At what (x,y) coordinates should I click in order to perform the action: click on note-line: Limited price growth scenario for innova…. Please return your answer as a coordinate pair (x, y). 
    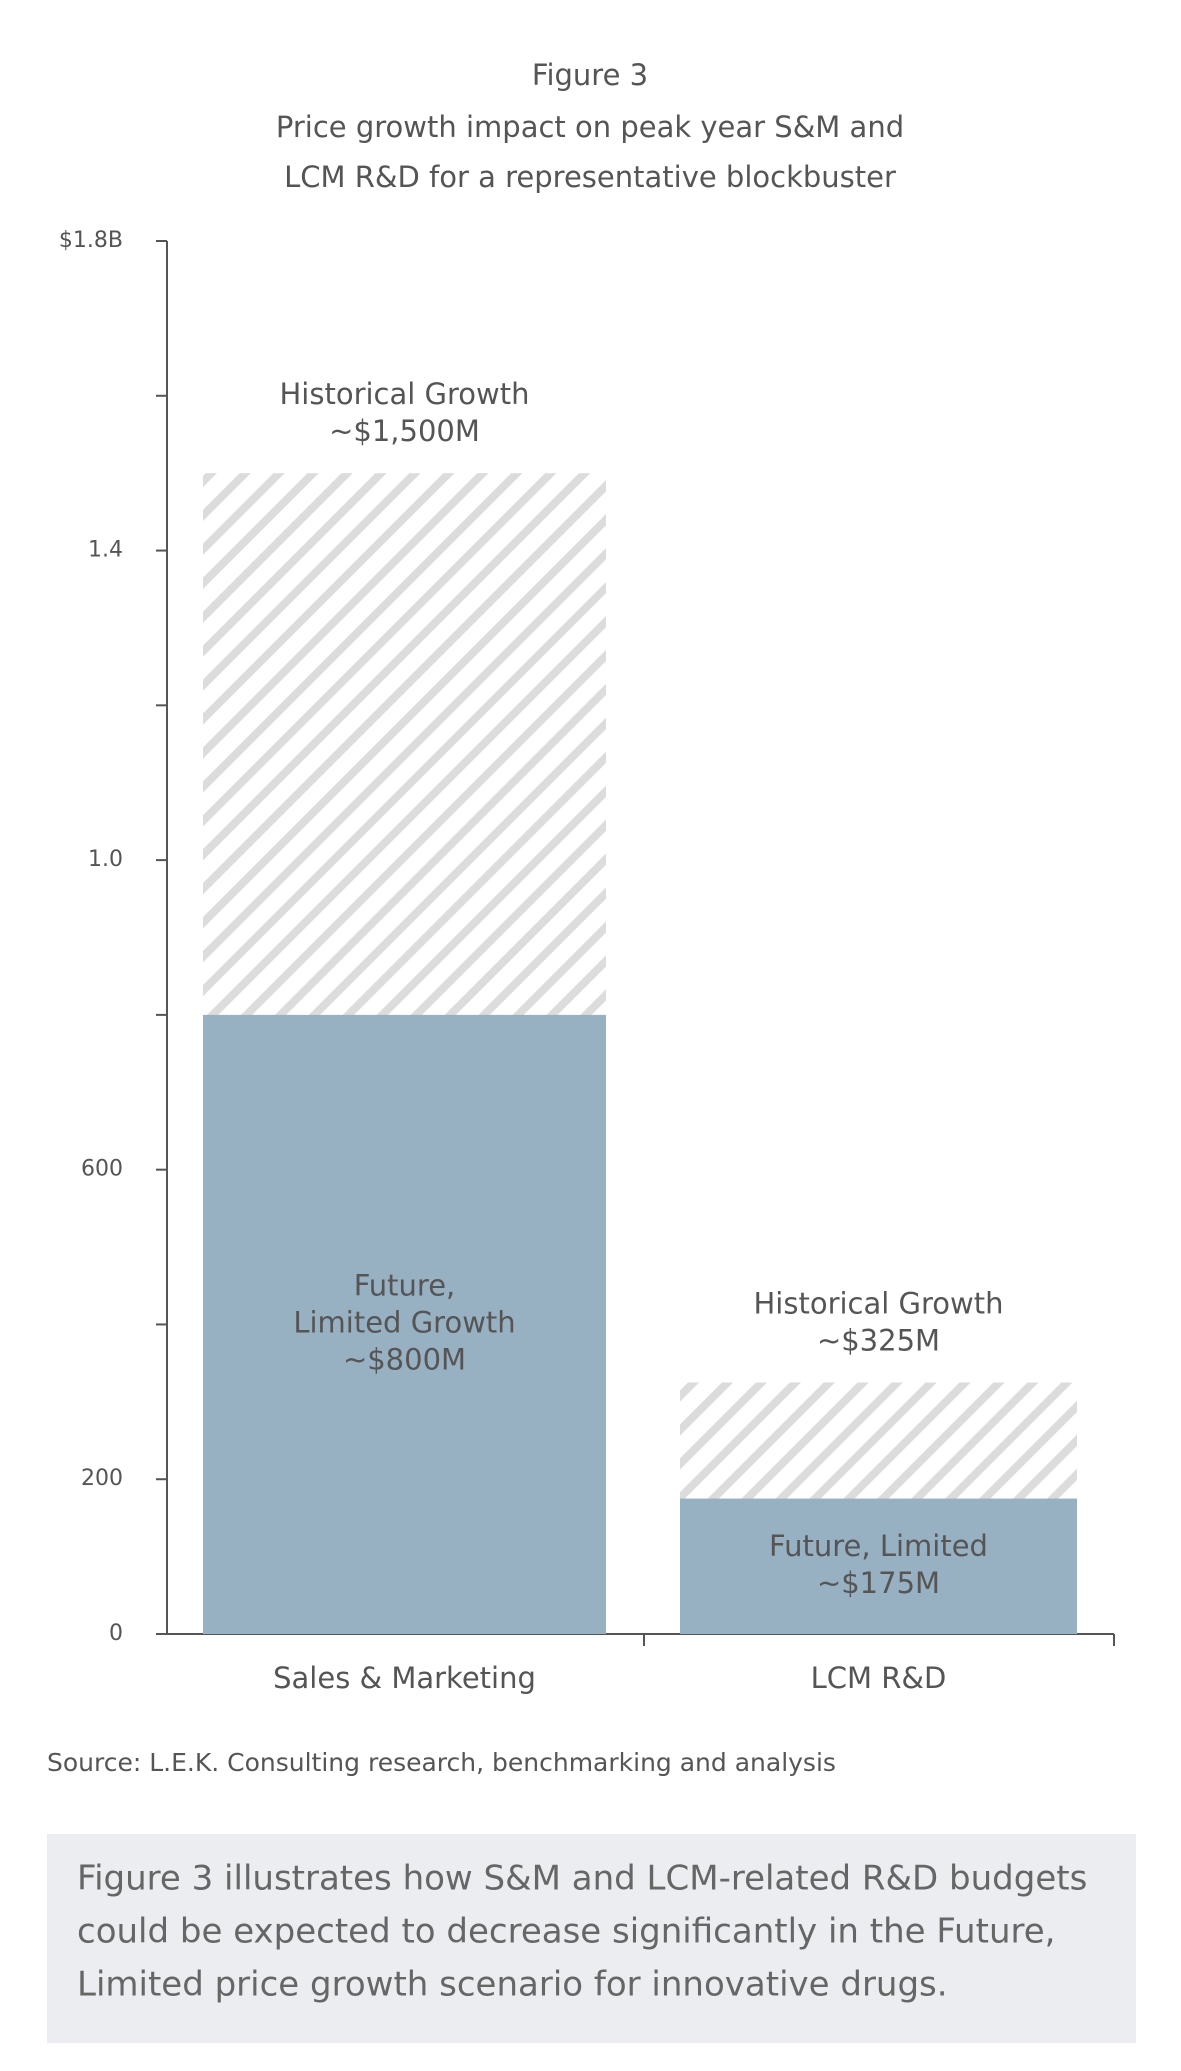
    Looking at the image, I should click on (512, 1985).